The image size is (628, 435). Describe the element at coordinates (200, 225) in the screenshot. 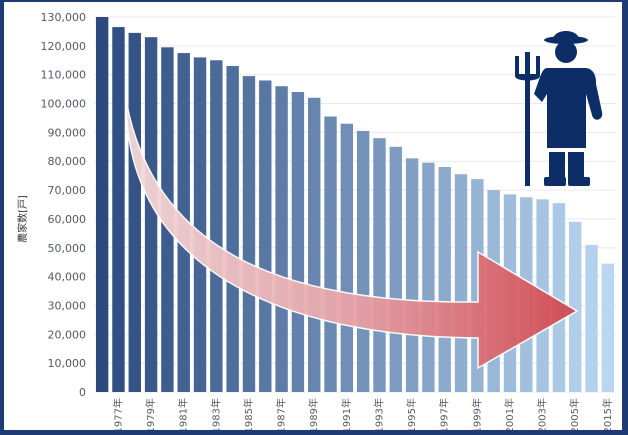

I see `bar-1982年` at that location.